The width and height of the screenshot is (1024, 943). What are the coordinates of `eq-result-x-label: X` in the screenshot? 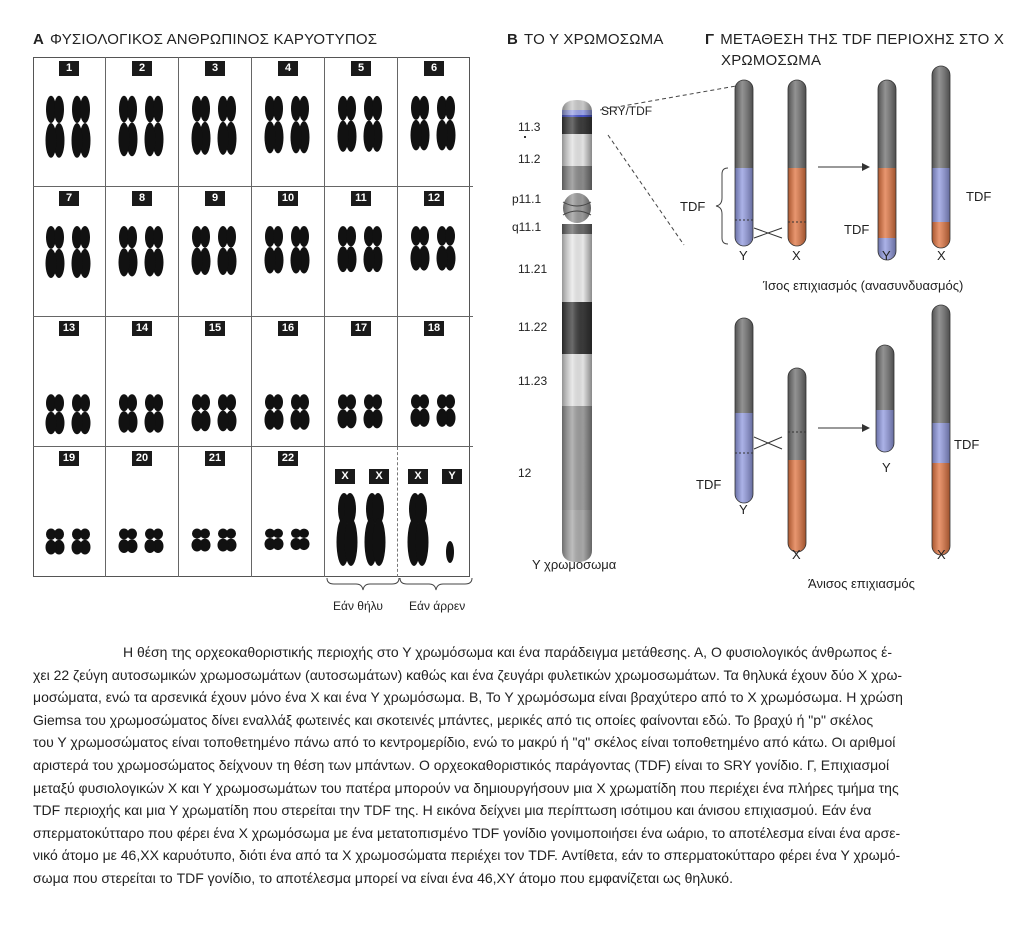 It's located at (941, 255).